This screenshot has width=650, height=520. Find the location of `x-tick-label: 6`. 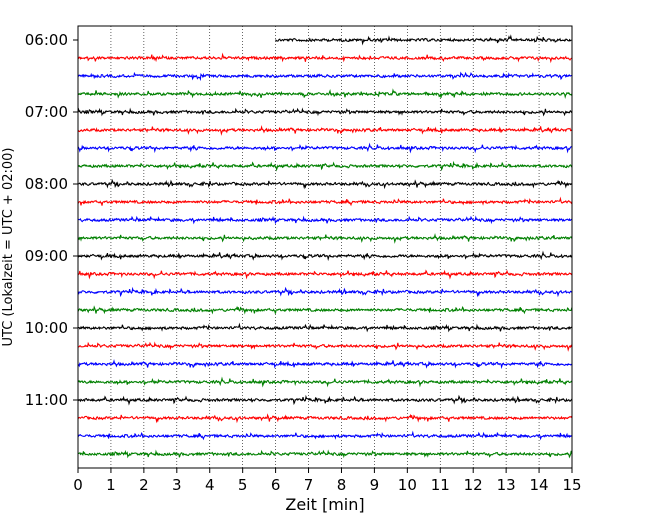

x-tick-label: 6 is located at coordinates (276, 485).